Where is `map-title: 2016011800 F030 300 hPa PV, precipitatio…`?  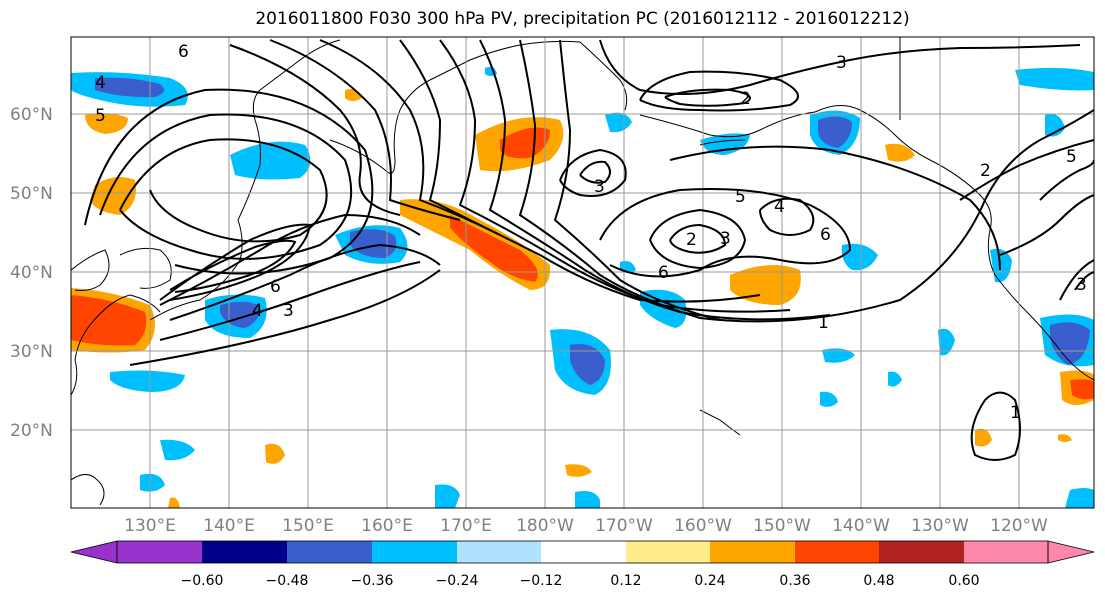 map-title: 2016011800 F030 300 hPa PV, precipitatio… is located at coordinates (582, 19).